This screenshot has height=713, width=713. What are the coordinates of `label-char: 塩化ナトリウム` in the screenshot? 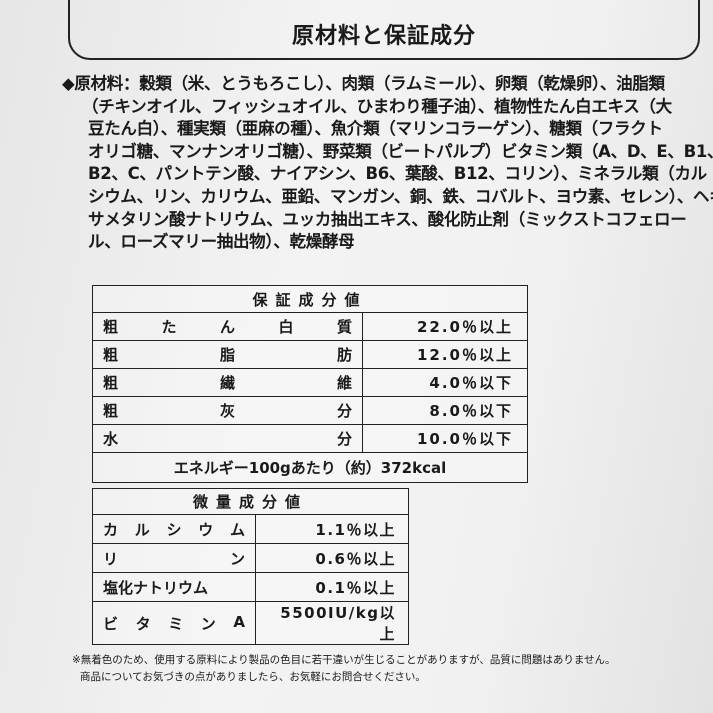 It's located at (156, 587).